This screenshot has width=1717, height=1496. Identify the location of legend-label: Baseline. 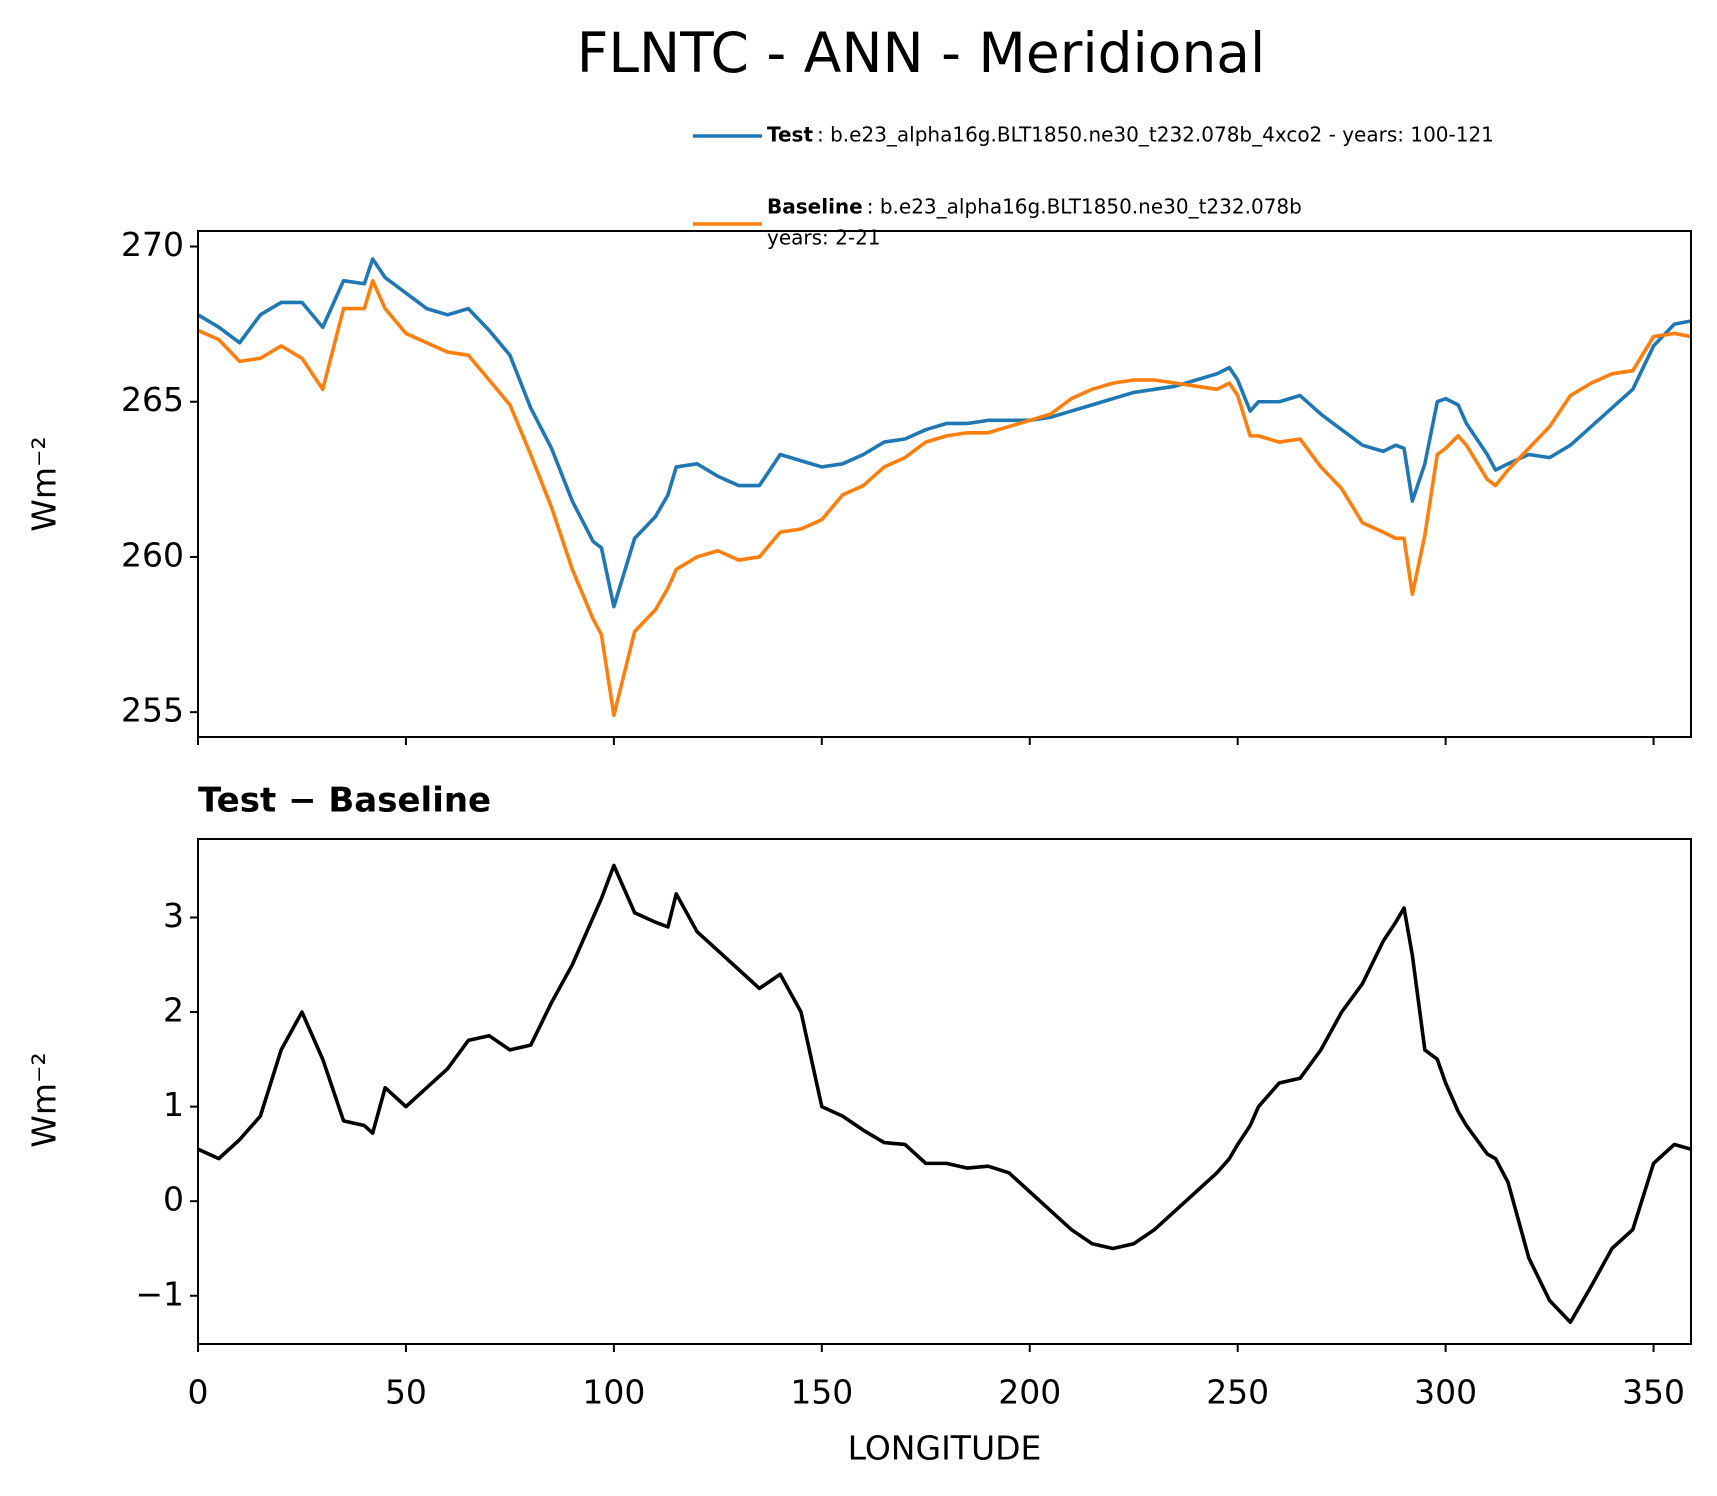
(815, 207).